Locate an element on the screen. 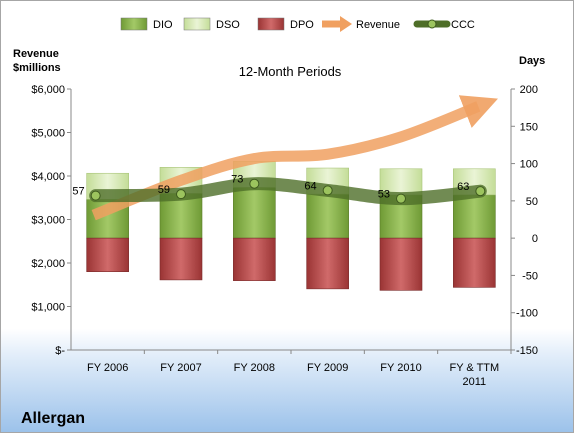 The image size is (574, 434). x-tick-label: FY 2009 is located at coordinates (327, 368).